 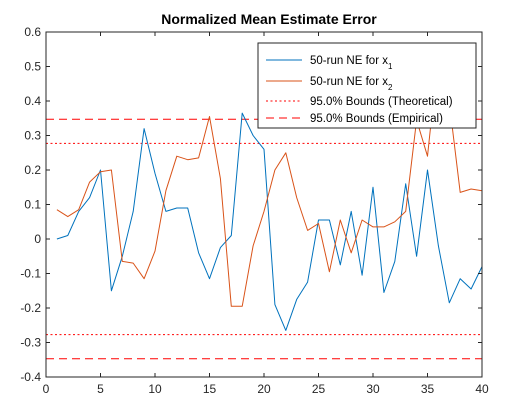 I want to click on y-tick-label: 0.2, so click(x=32, y=170).